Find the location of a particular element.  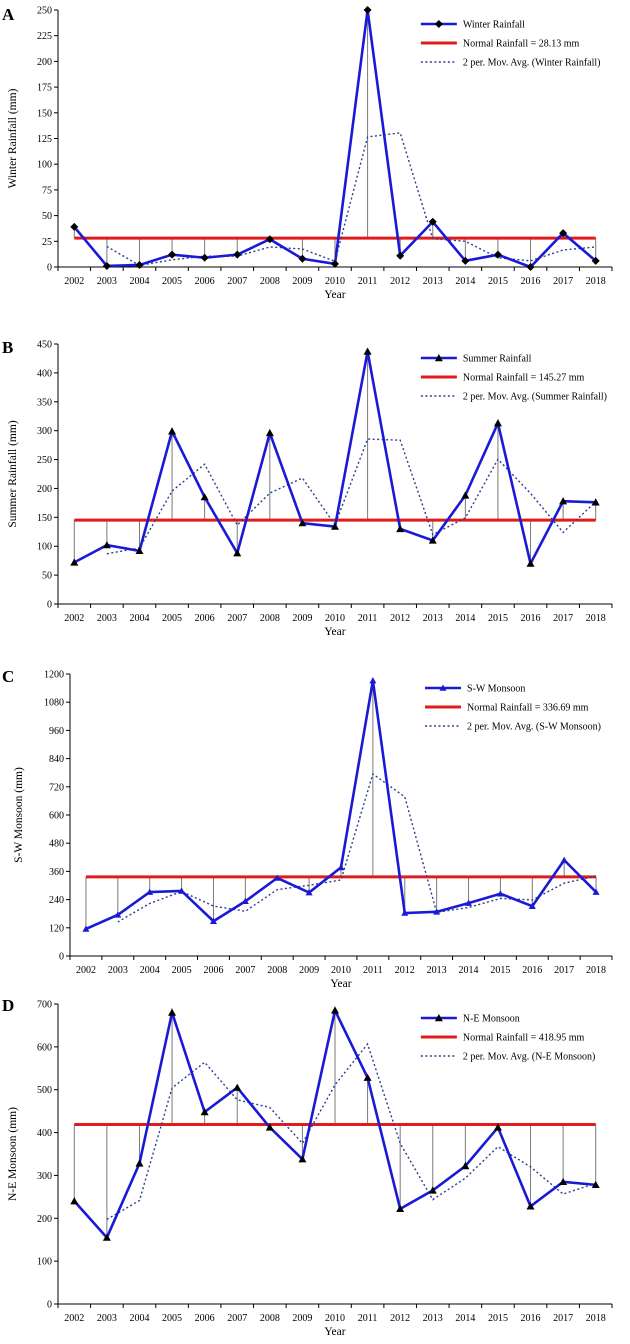

legend-series-label: S-W Monsoon is located at coordinates (496, 689).